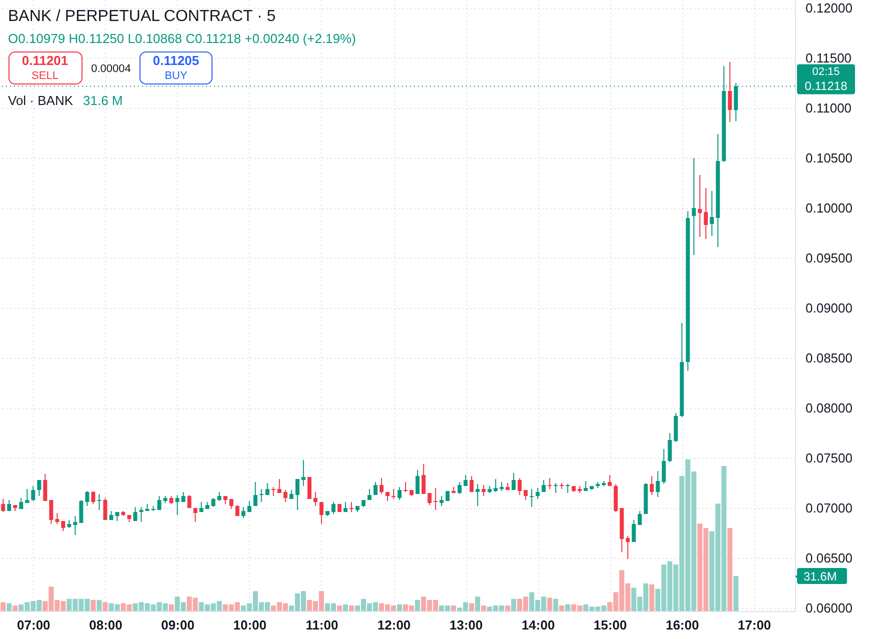  I want to click on x-tick-label: 15:00, so click(610, 625).